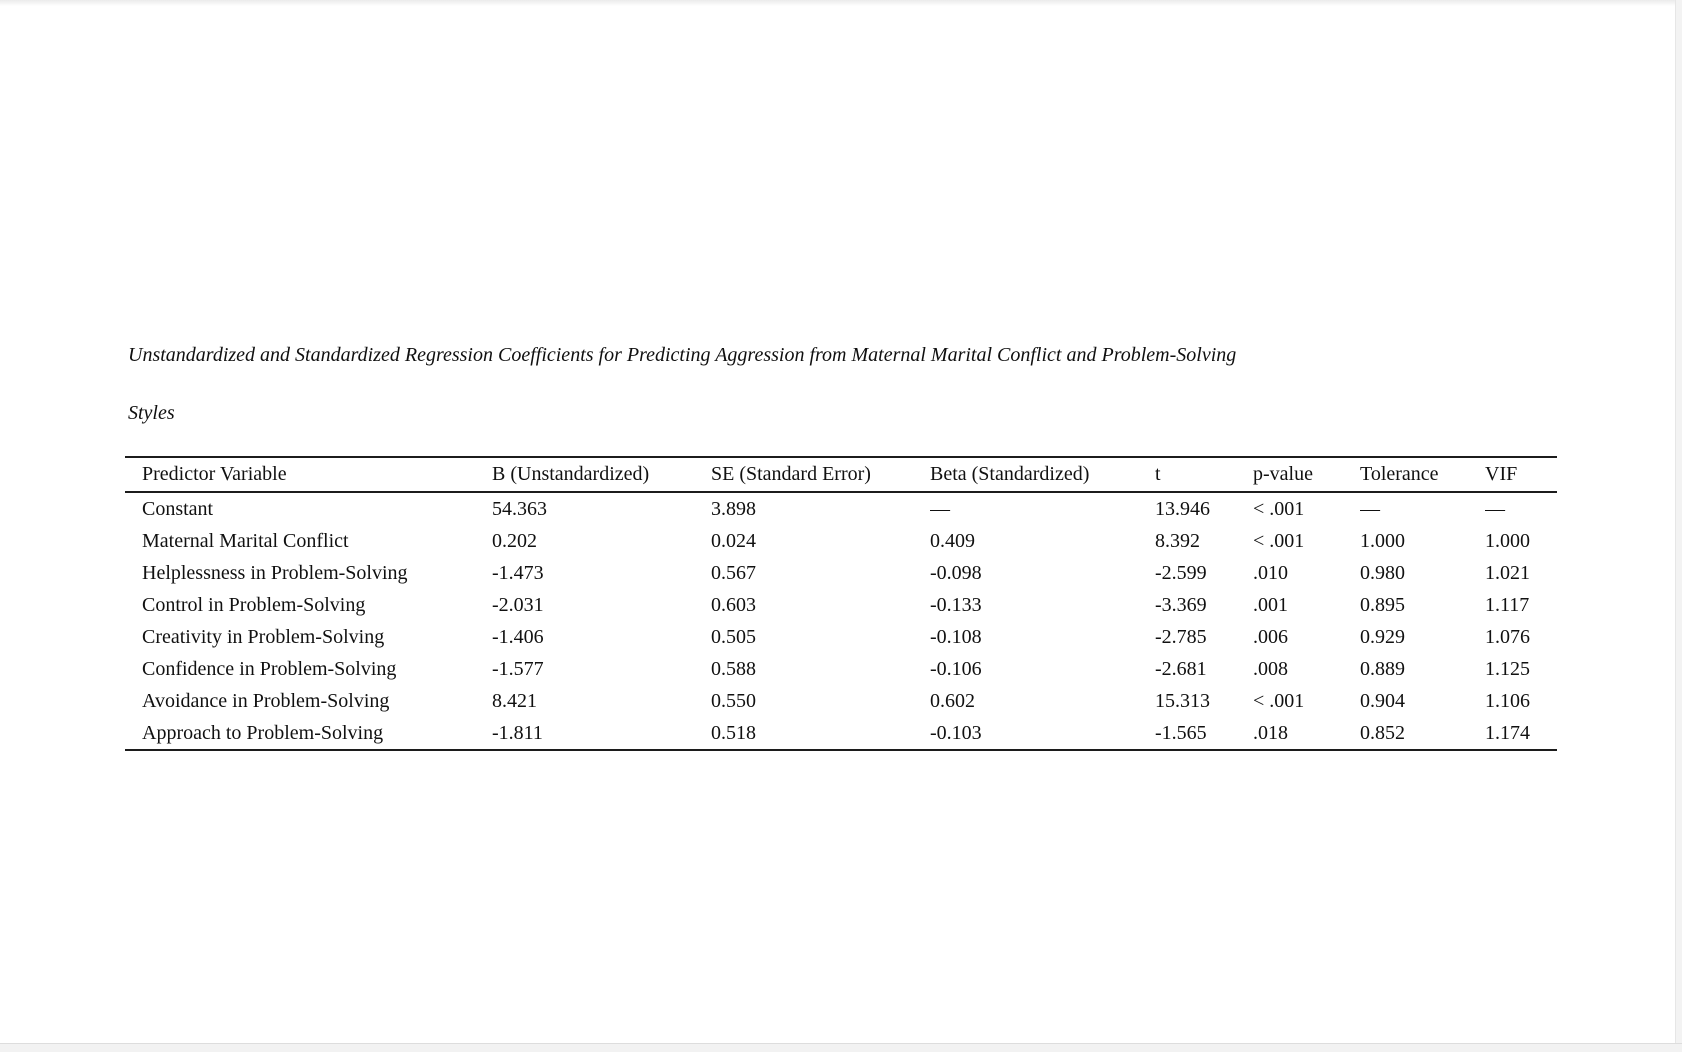 This screenshot has height=1052, width=1682. I want to click on value-cell: 0.588, so click(733, 668).